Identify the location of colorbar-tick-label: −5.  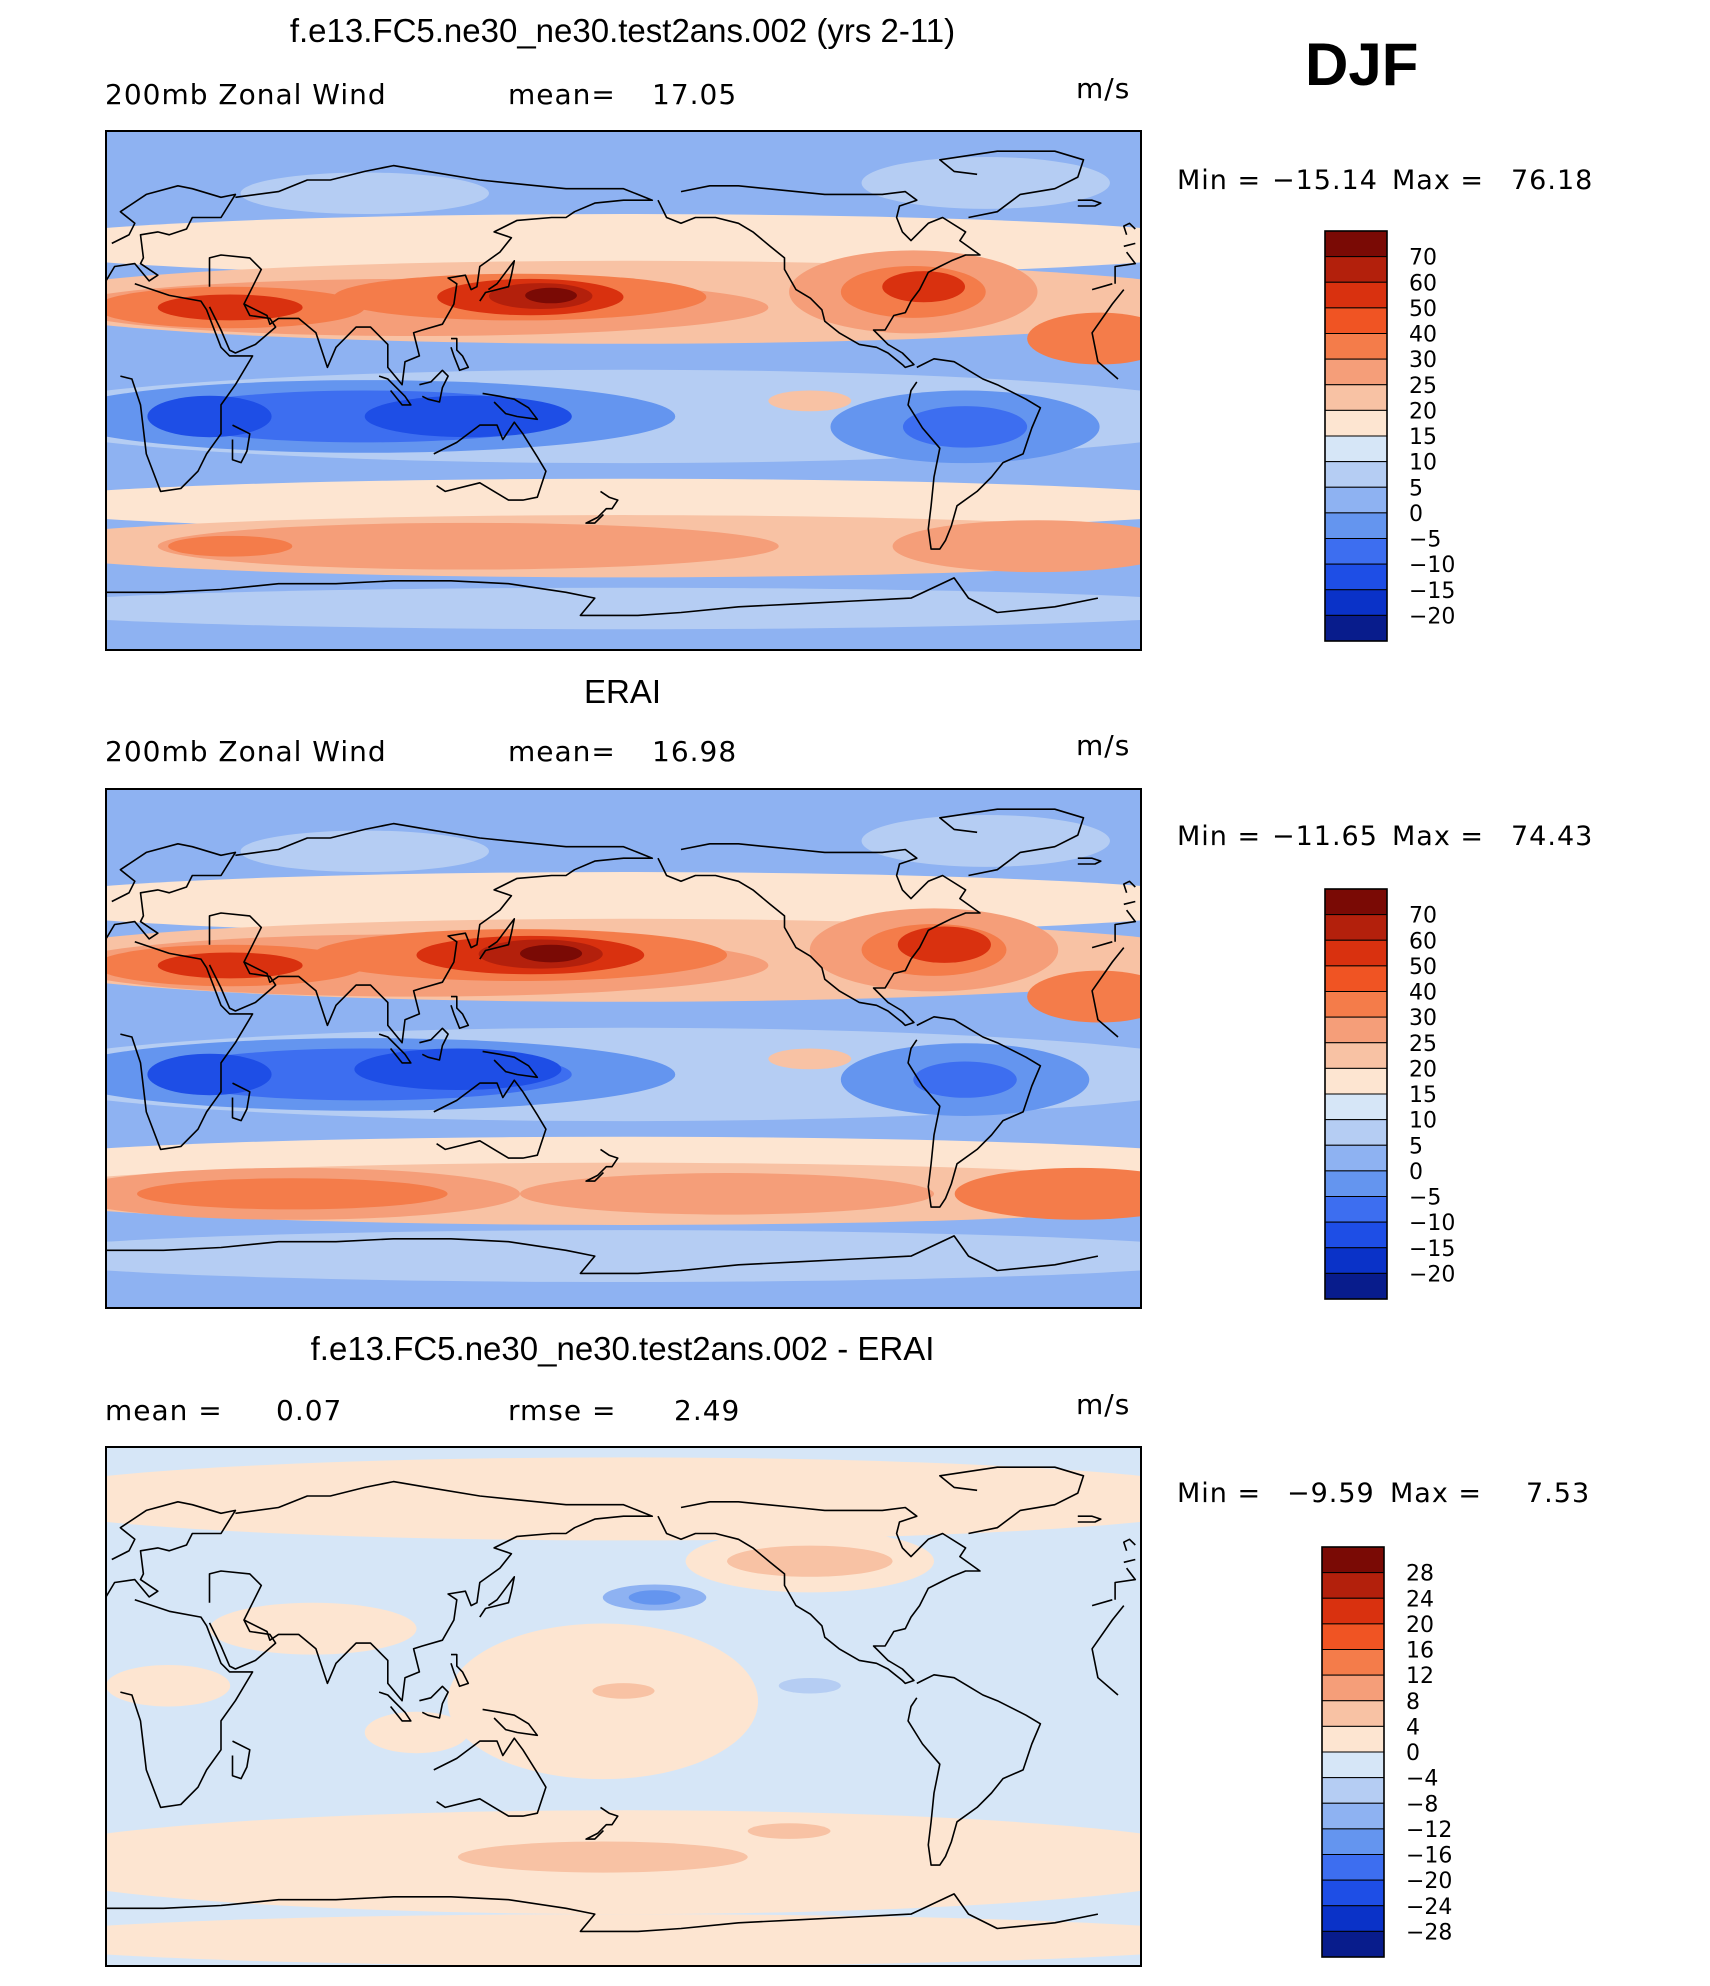
(1425, 540).